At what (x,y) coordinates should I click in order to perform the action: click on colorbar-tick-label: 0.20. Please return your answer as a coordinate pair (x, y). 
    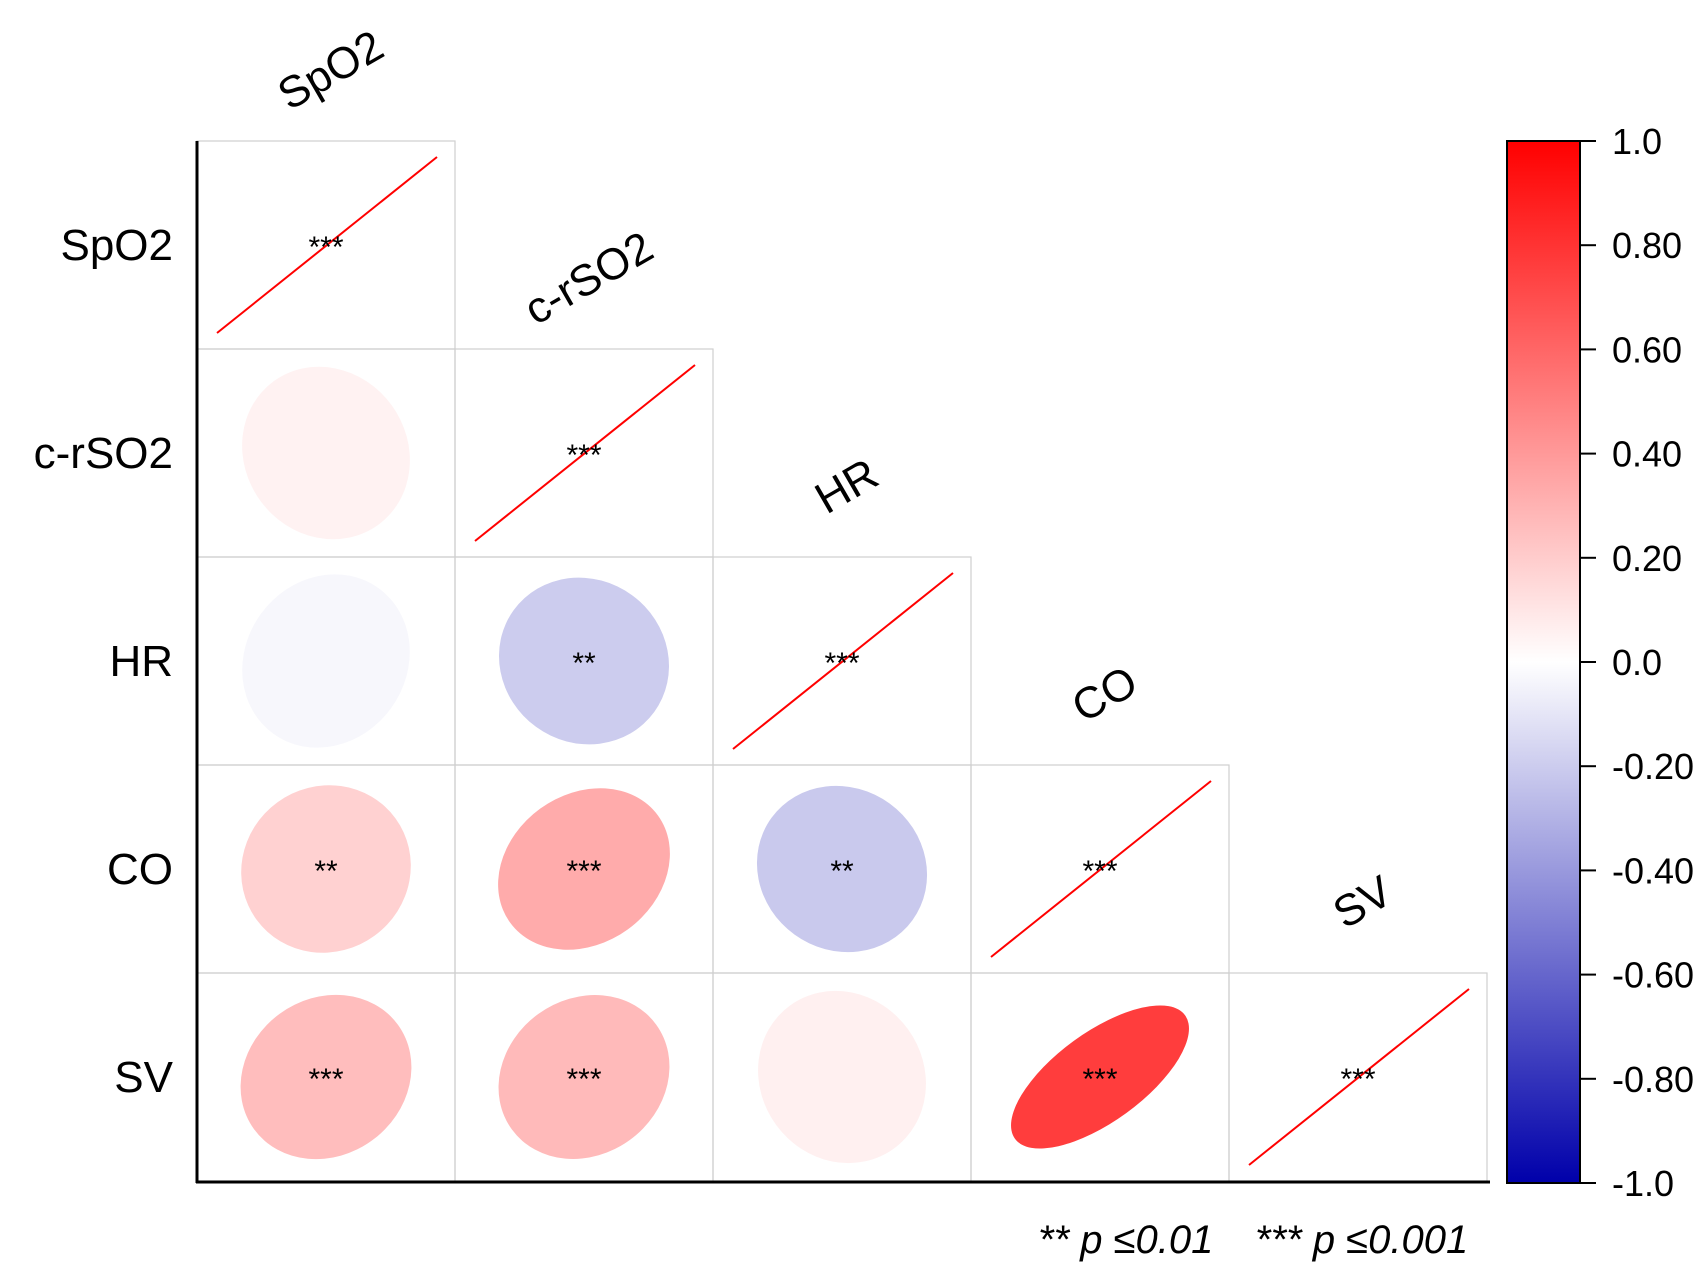
    Looking at the image, I should click on (1647, 558).